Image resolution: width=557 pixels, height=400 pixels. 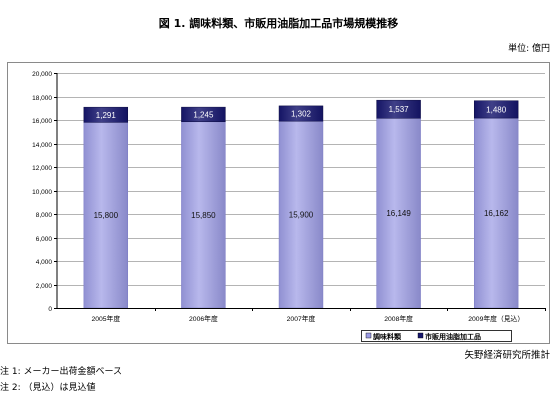 I want to click on legend-swatch-processed-oils, so click(x=420, y=335).